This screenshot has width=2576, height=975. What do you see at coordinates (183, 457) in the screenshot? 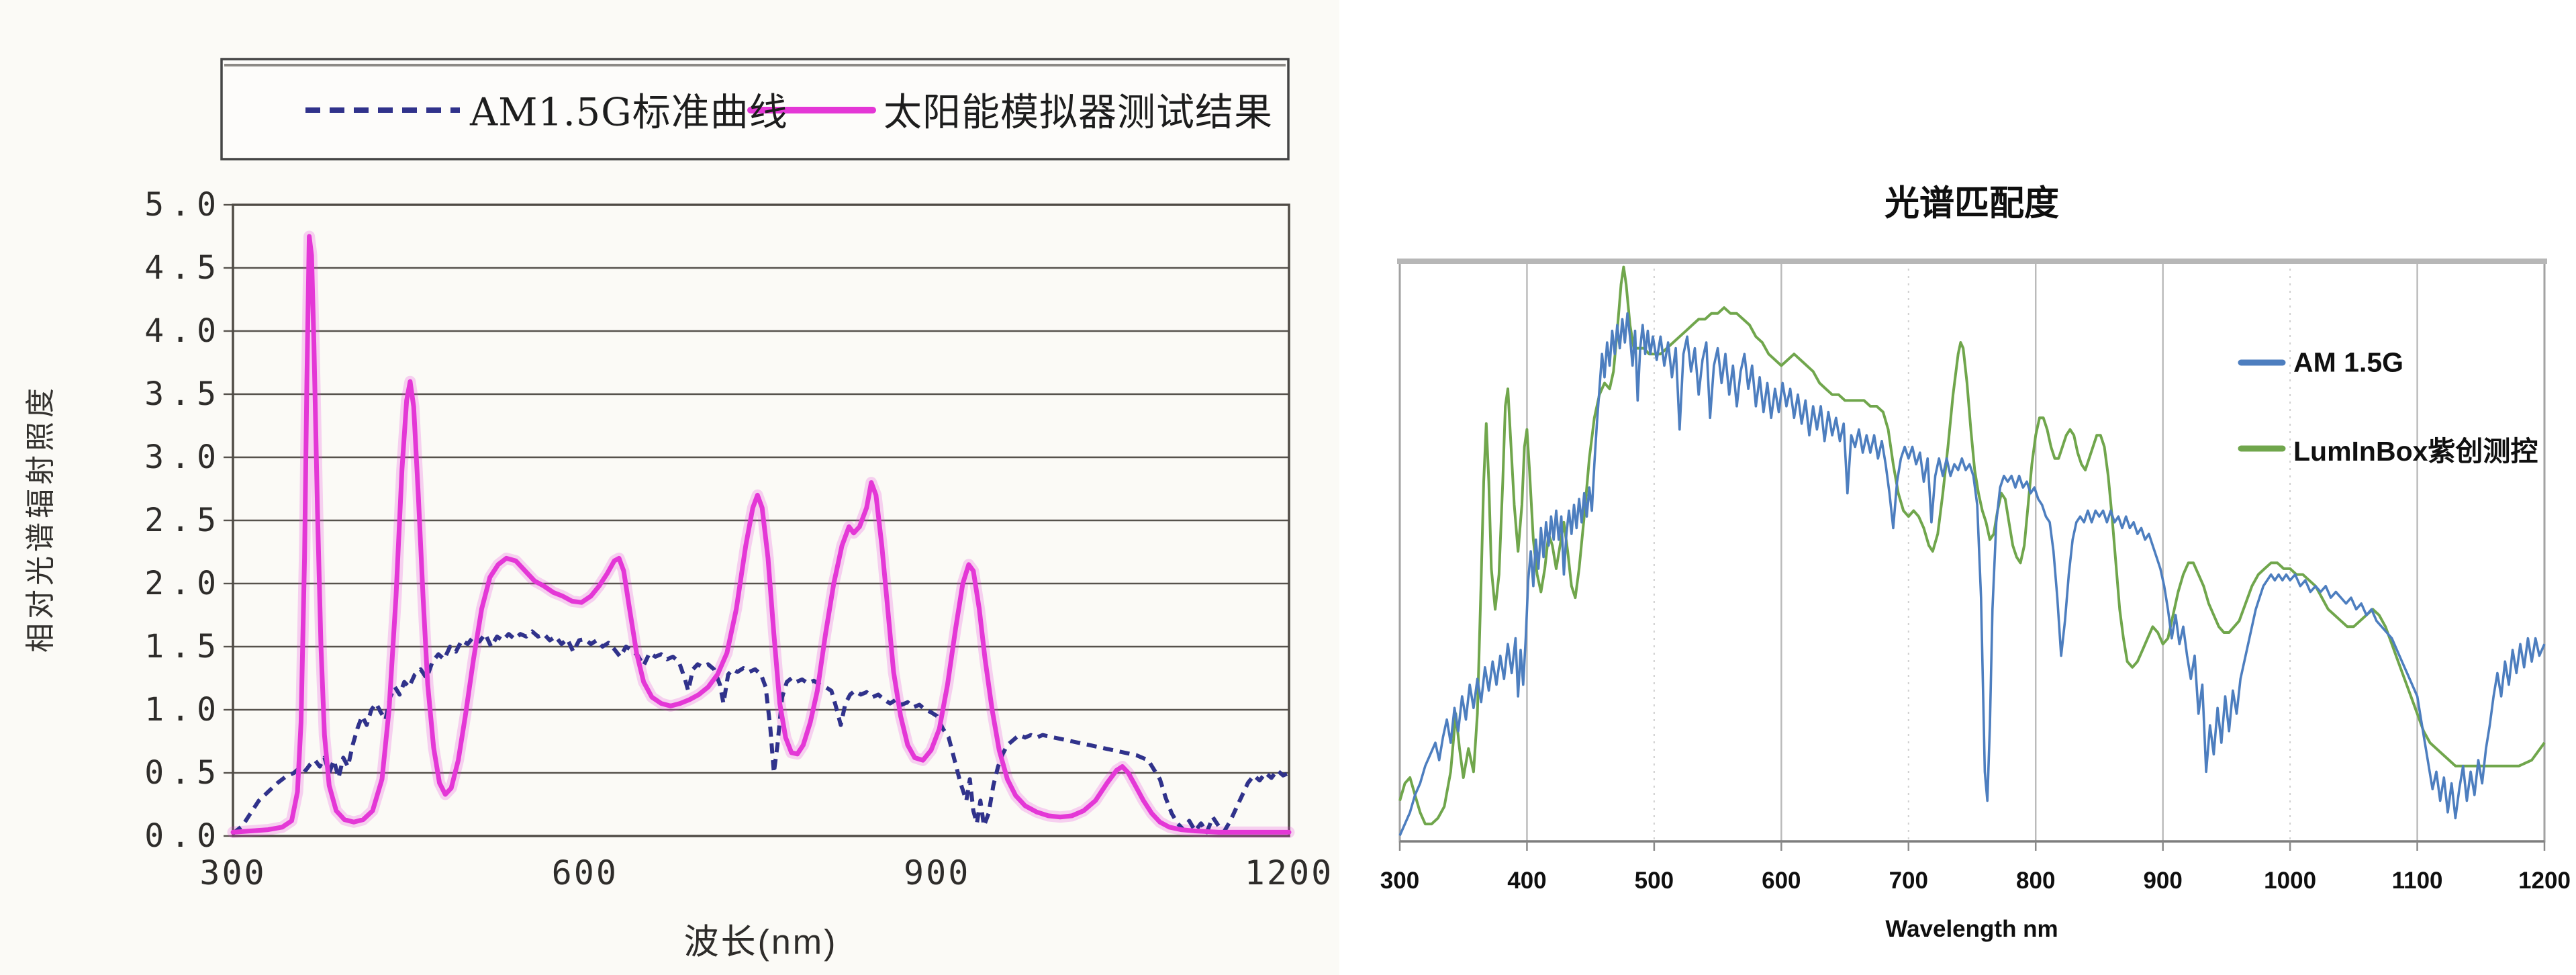
I see `left-y-tick-label: 3.0` at bounding box center [183, 457].